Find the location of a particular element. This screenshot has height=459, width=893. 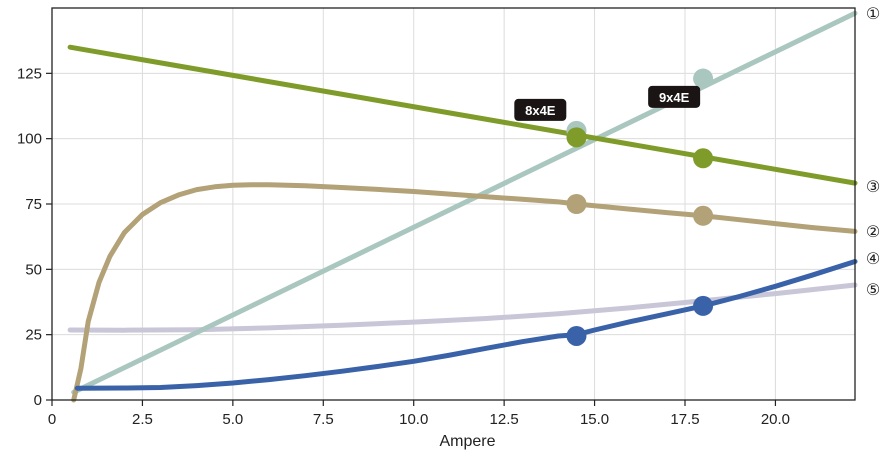

series-label: ④ is located at coordinates (873, 258).